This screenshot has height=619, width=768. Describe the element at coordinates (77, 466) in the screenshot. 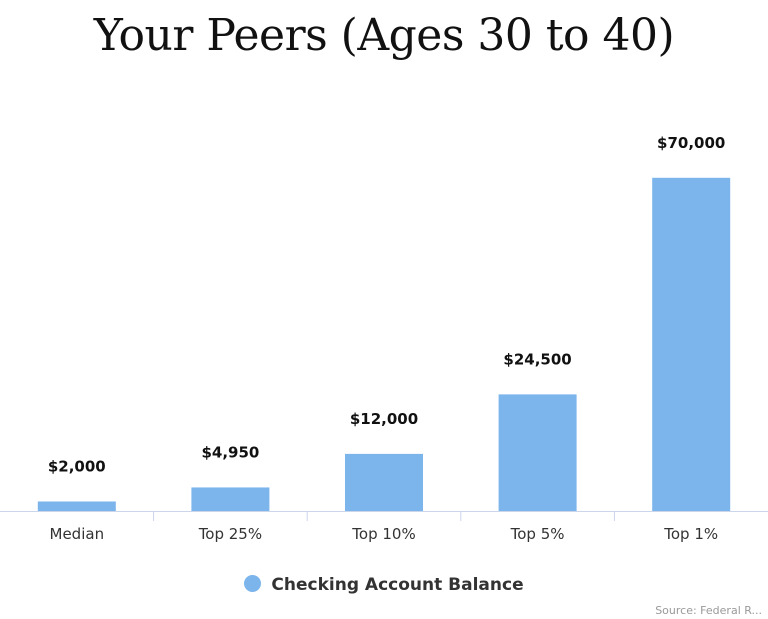

I see `data-label-0: $2,000` at that location.